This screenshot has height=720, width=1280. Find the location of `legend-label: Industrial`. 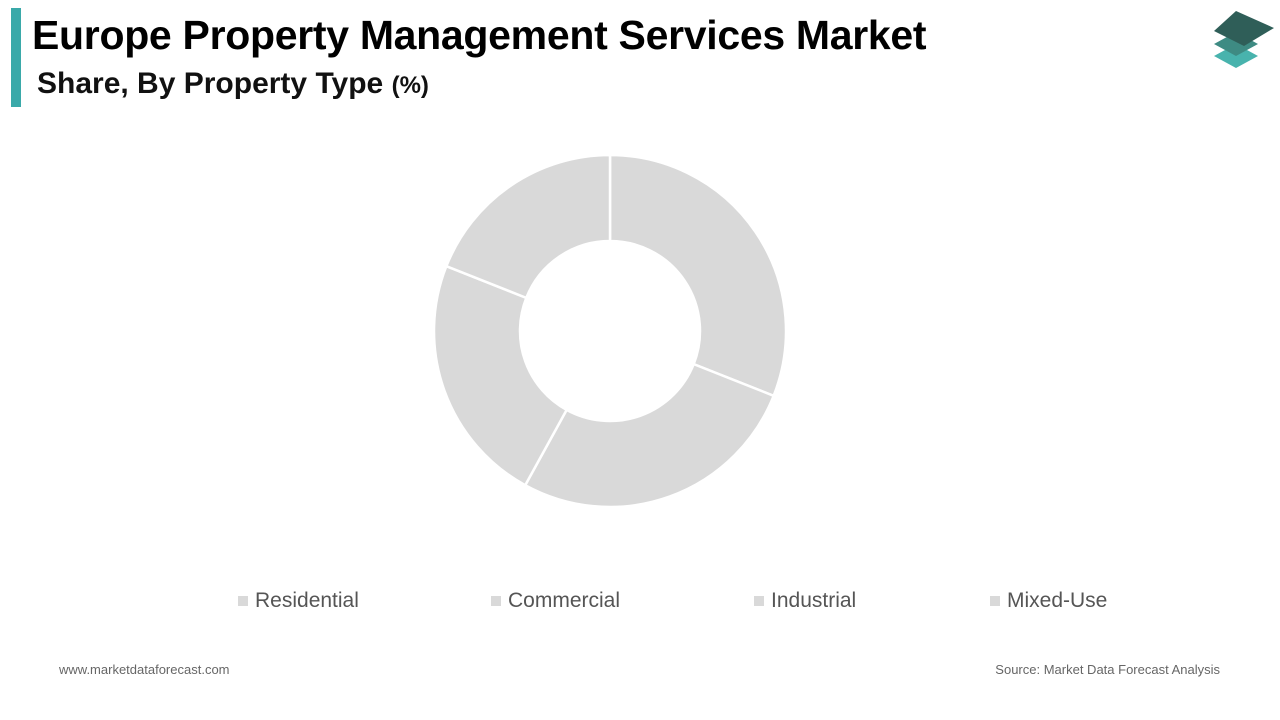

legend-label: Industrial is located at coordinates (813, 601).